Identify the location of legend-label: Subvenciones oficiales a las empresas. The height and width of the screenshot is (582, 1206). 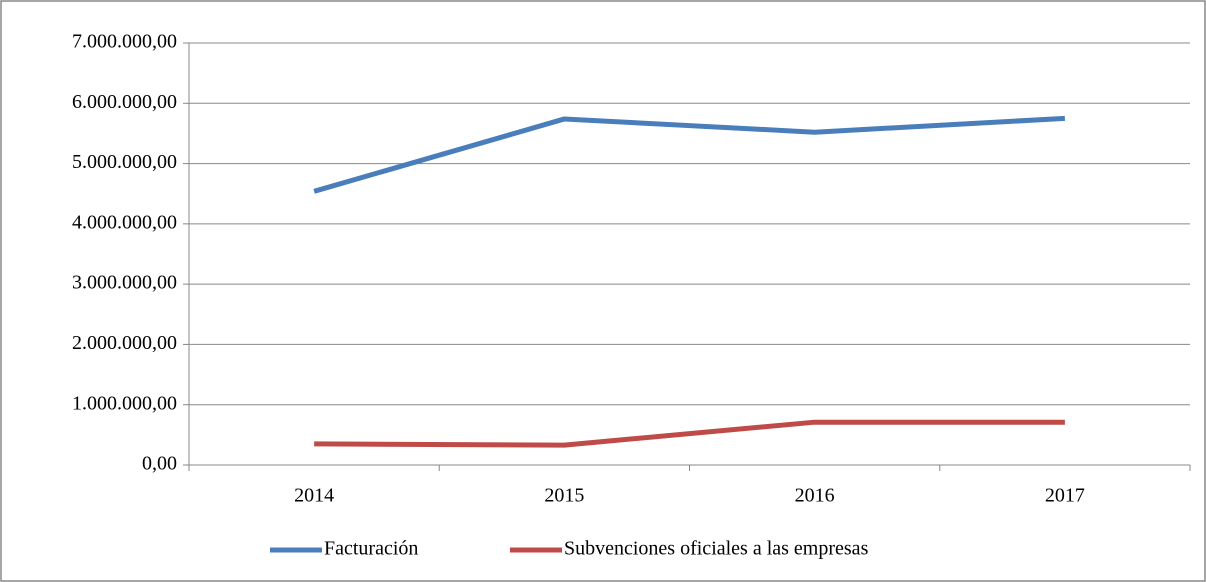
(716, 549).